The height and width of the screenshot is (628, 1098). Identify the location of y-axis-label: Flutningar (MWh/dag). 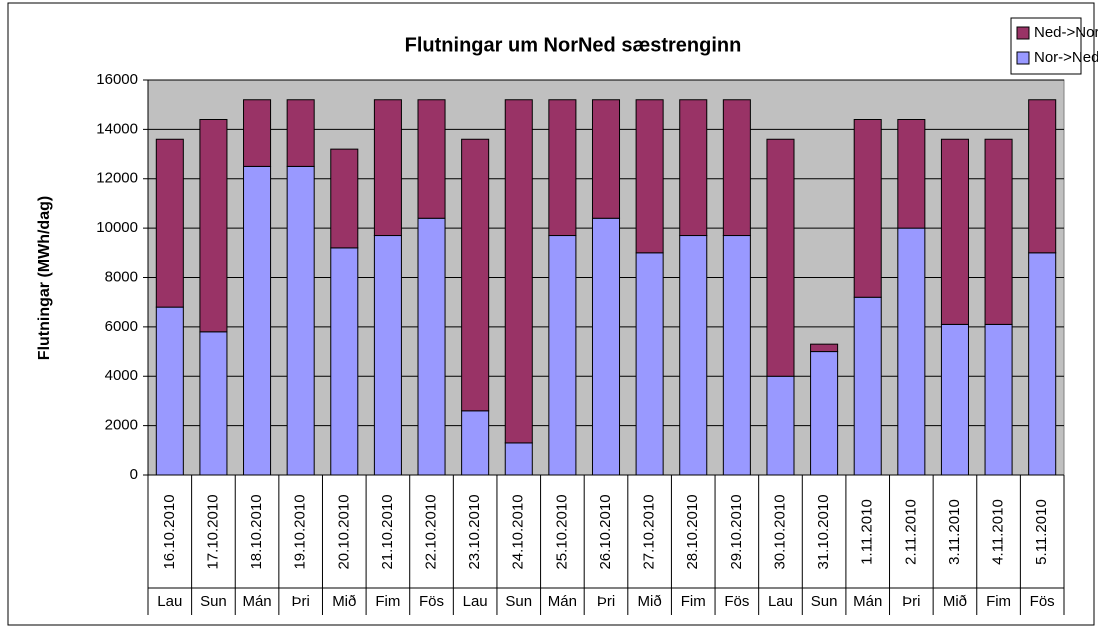
(44, 278).